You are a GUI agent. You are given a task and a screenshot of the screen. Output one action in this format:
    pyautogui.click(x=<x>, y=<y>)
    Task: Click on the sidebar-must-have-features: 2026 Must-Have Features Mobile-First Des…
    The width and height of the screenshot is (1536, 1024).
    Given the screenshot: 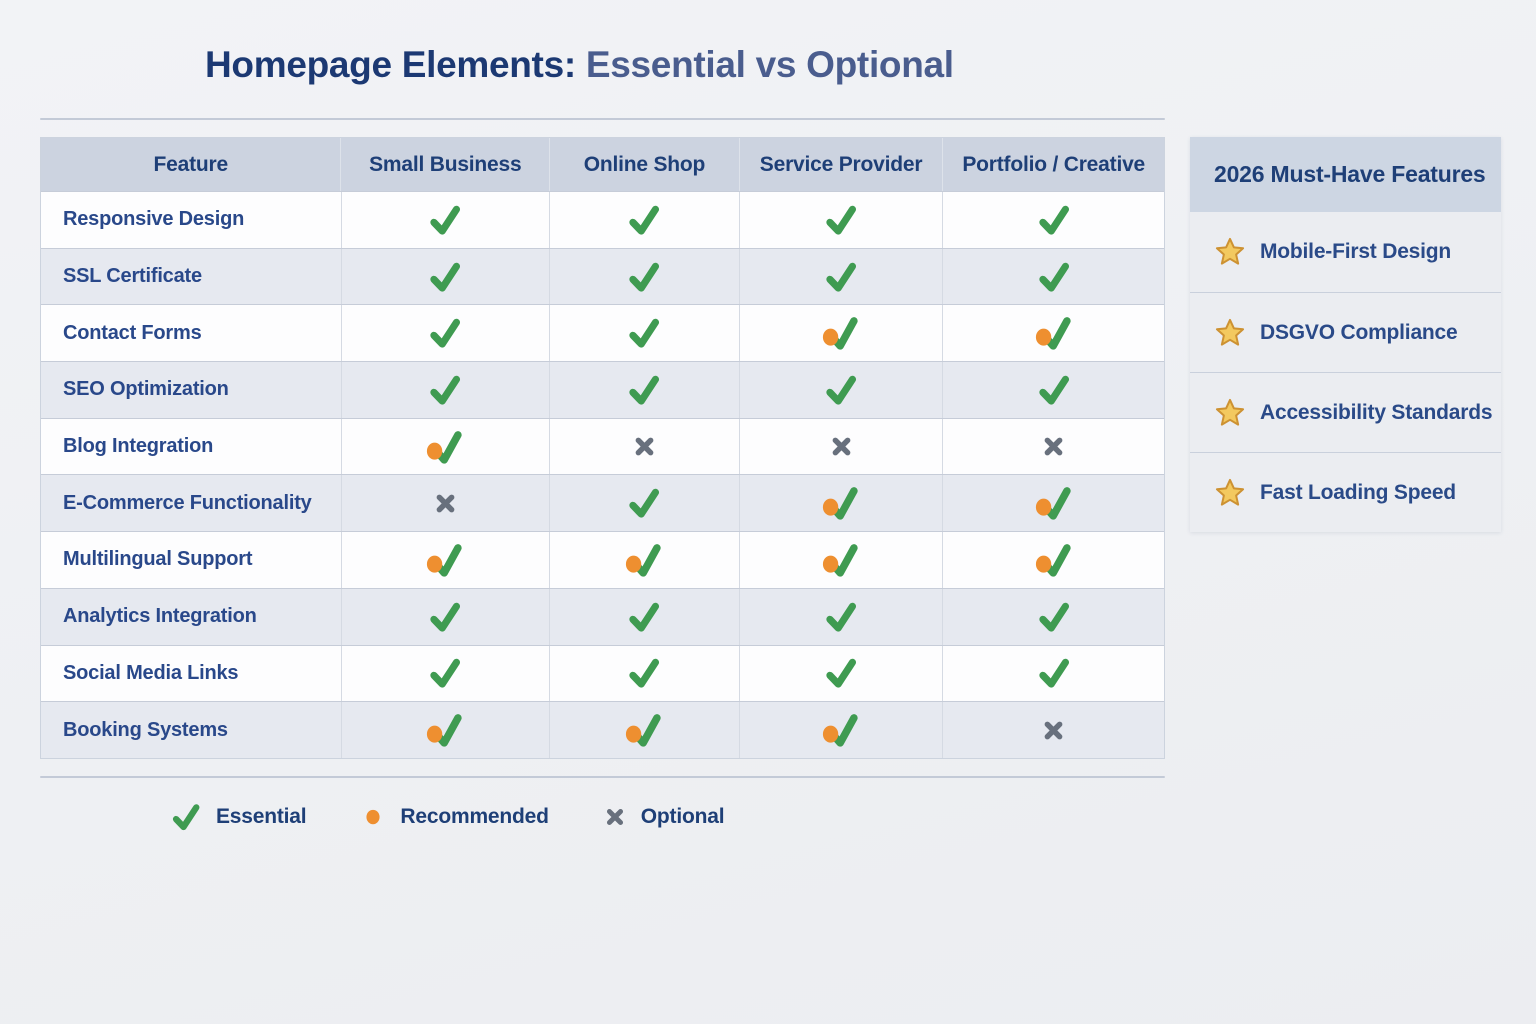 What is the action you would take?
    pyautogui.click(x=1345, y=334)
    